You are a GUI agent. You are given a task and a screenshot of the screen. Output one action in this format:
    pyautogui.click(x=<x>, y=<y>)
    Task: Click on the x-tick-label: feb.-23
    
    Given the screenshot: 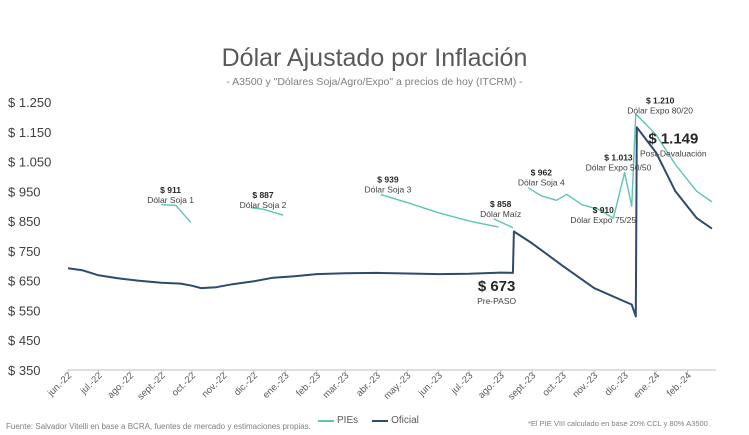 What is the action you would take?
    pyautogui.click(x=308, y=384)
    